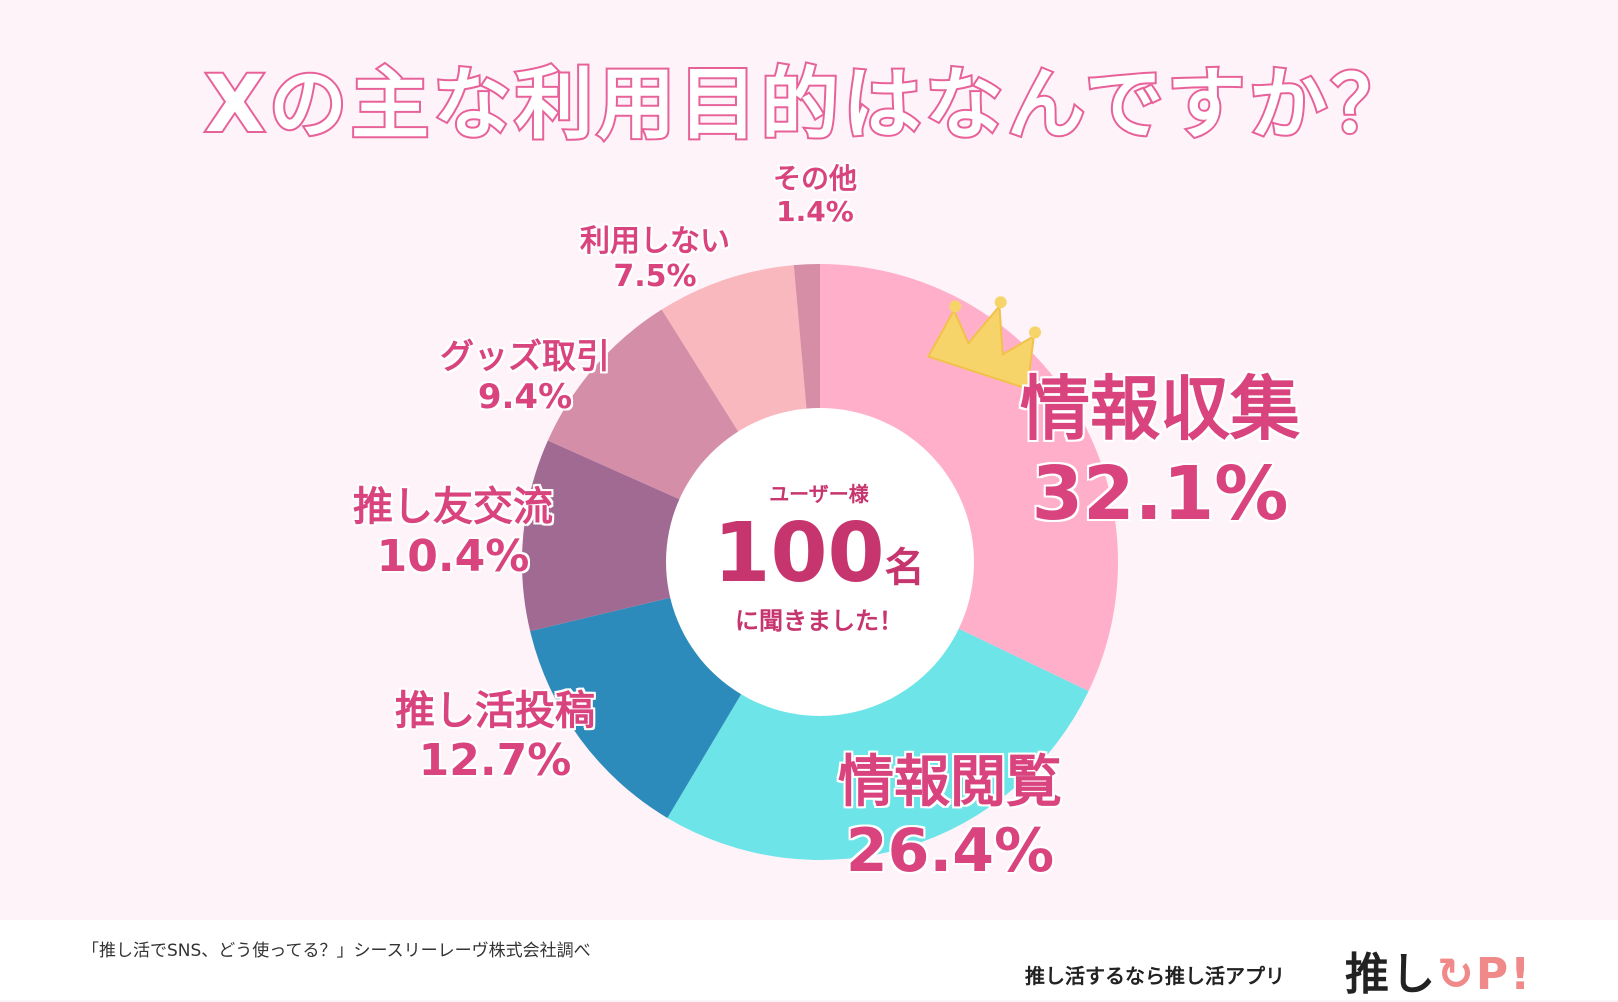 The height and width of the screenshot is (1002, 1618). I want to click on center-count: 100, so click(799, 553).